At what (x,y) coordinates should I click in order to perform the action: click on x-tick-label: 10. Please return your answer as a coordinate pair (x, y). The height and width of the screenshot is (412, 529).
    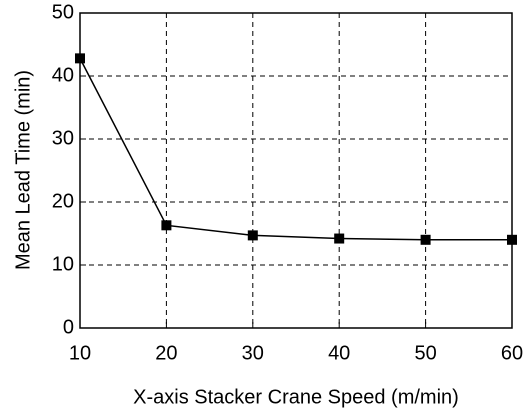
    Looking at the image, I should click on (80, 353).